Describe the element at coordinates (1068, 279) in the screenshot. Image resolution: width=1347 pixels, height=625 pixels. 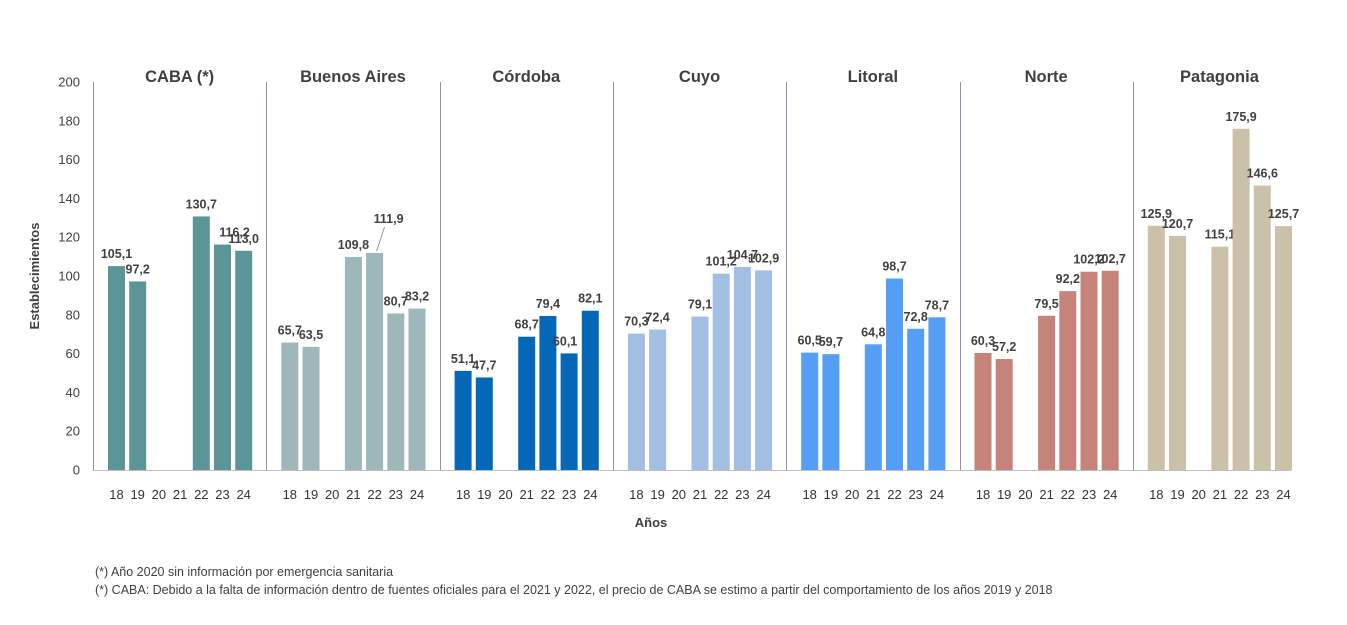
I see `data-label: 92,2` at that location.